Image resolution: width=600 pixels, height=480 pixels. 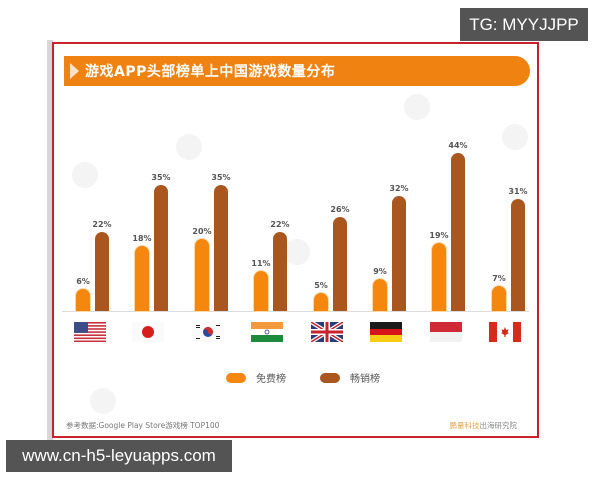 What do you see at coordinates (458, 145) in the screenshot?
I see `value-label-paid: 44%` at bounding box center [458, 145].